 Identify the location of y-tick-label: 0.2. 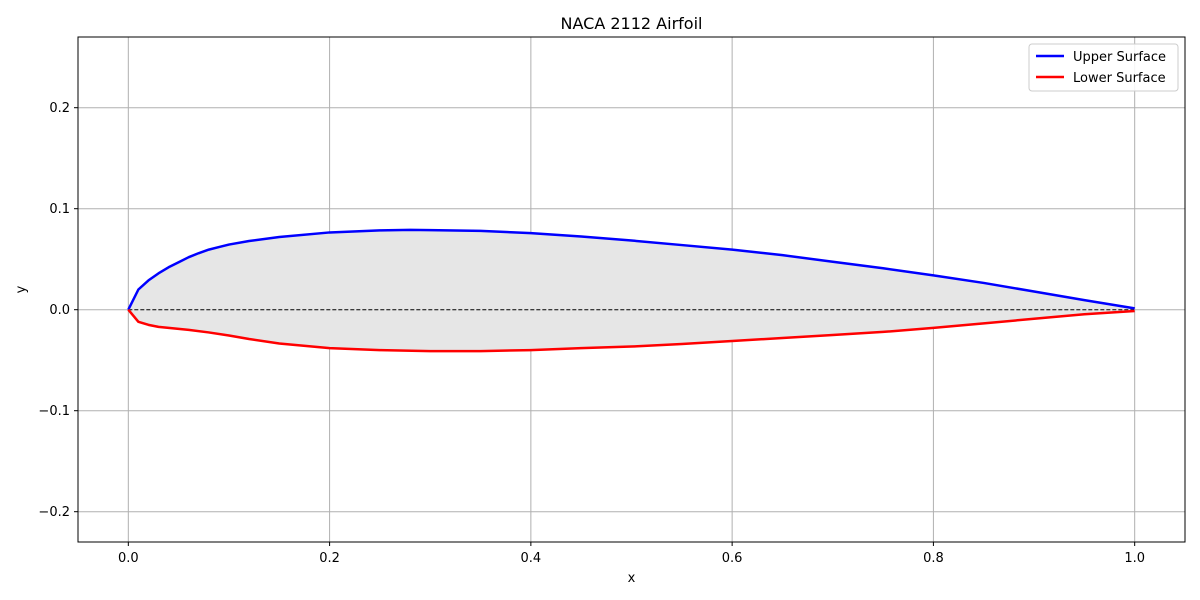
(59, 108).